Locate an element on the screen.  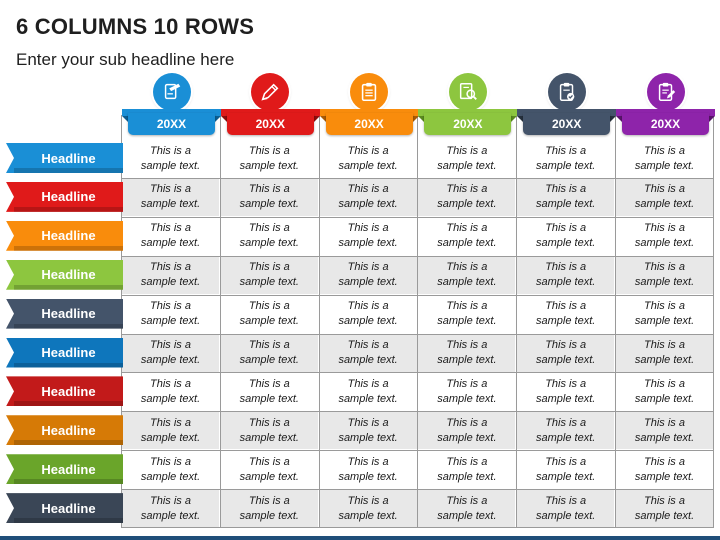
row-header-8: Headline is located at coordinates (64, 430).